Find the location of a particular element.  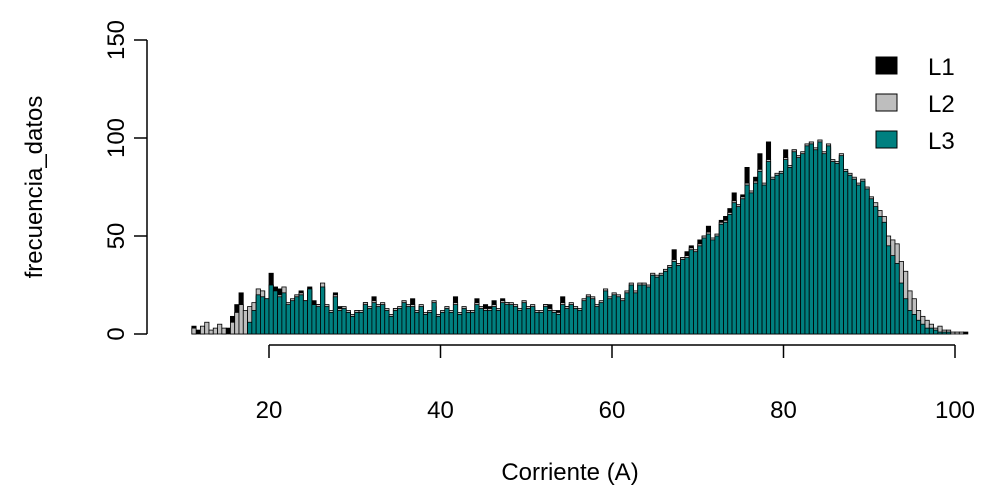

legend-label-l1: L1 is located at coordinates (941, 67).